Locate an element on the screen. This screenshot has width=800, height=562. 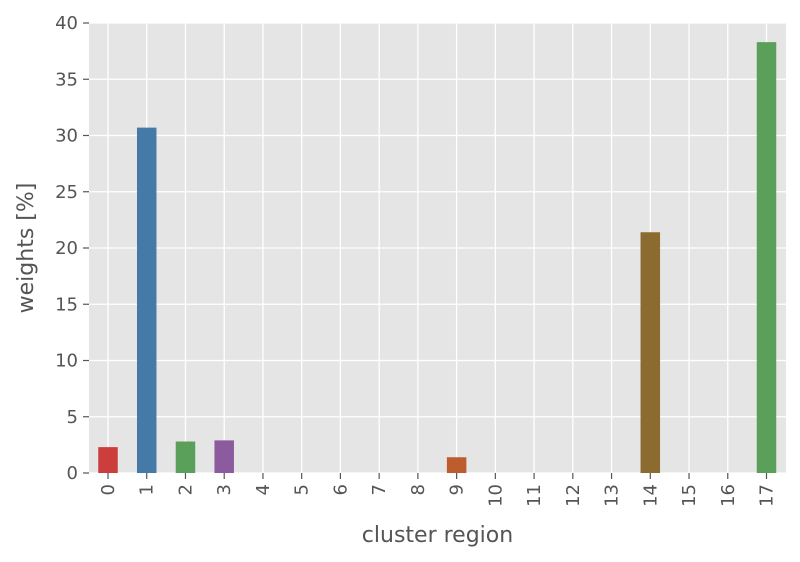
x-tick-label: 1 is located at coordinates (147, 489).